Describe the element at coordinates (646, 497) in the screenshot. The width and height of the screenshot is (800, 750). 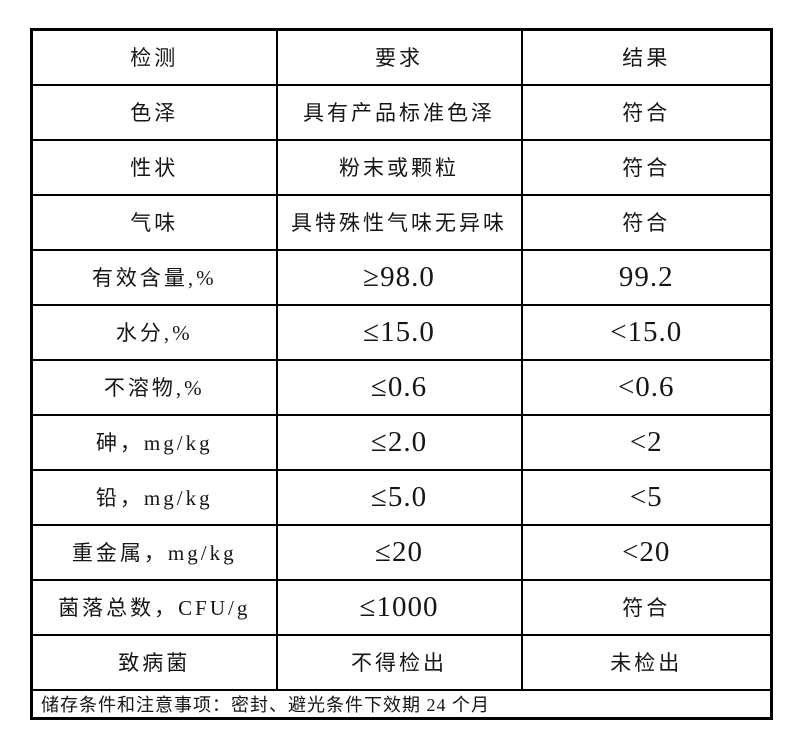
I see `result-cell: <5` at that location.